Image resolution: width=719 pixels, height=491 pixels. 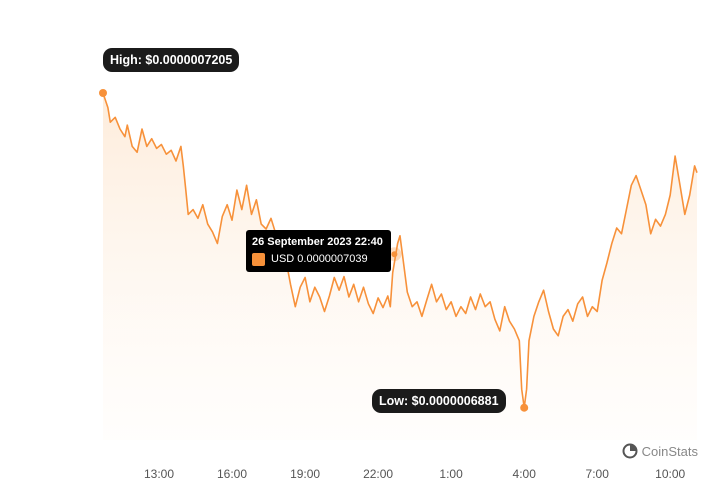 What do you see at coordinates (630, 451) in the screenshot?
I see `coinstats-logo-icon` at bounding box center [630, 451].